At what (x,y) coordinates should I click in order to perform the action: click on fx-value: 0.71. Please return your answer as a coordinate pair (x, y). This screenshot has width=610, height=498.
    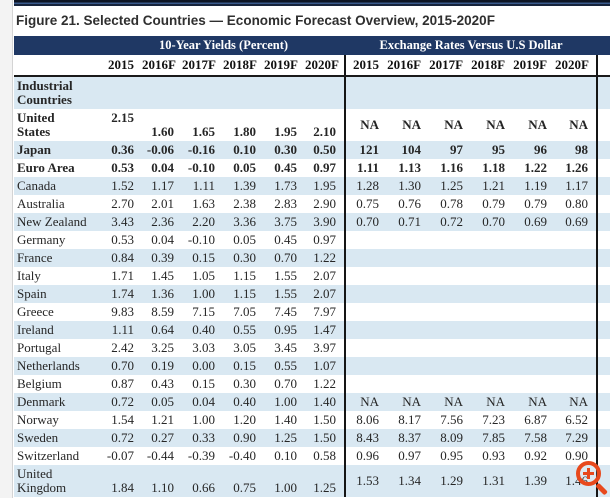
    Looking at the image, I should click on (408, 222).